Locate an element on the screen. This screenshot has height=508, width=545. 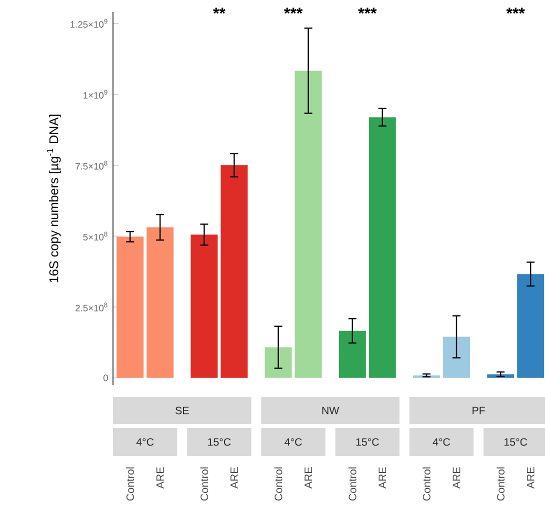
y-tick-label: 2.5×10$^{8}$ is located at coordinates (92, 307).